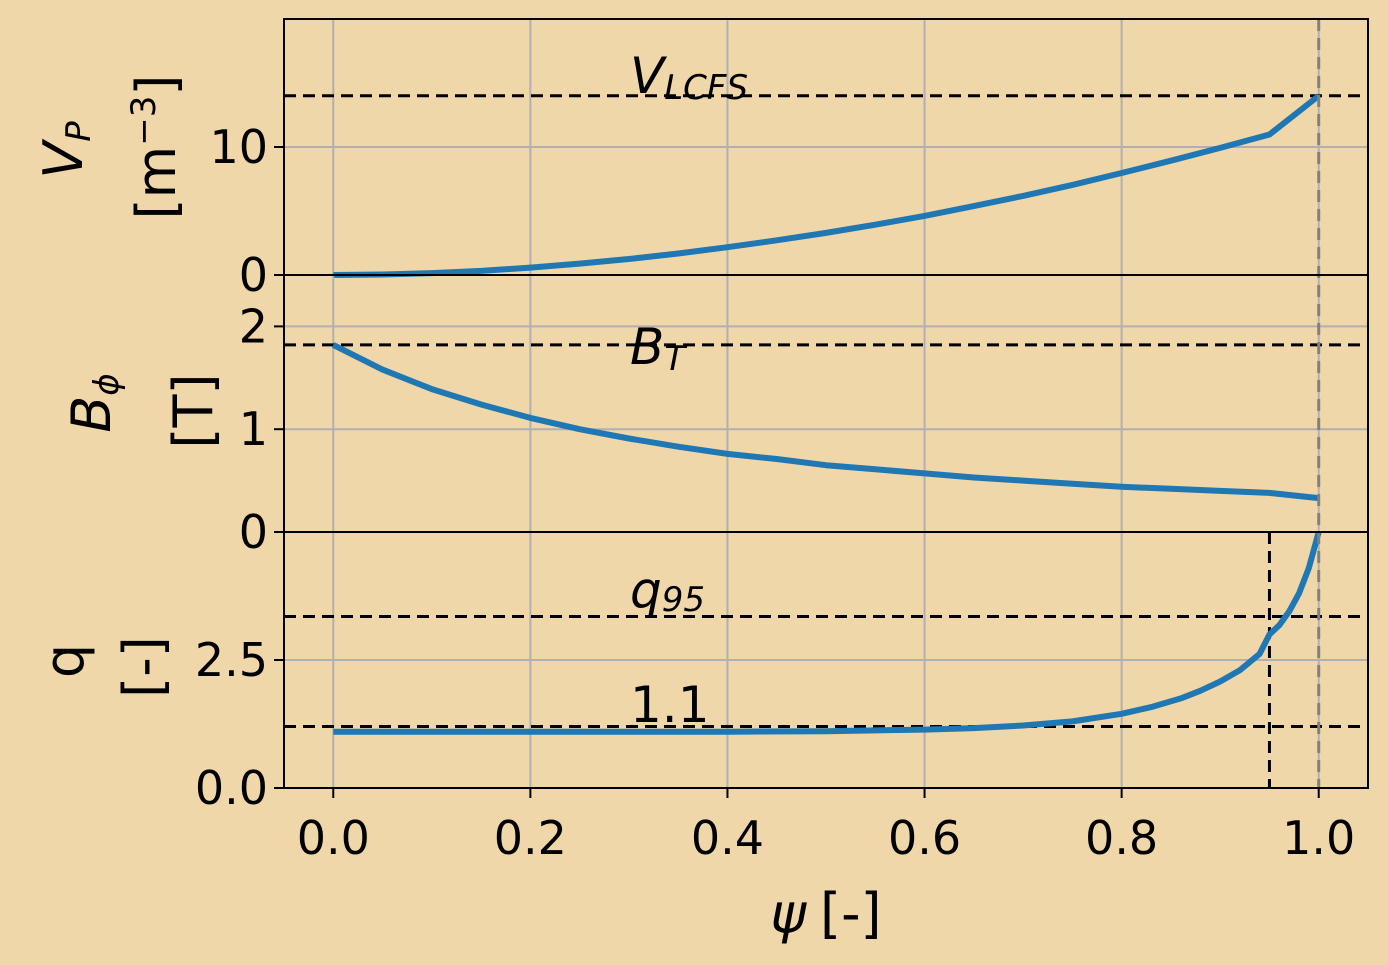  I want to click on x-tick-label: 0.4, so click(727, 838).